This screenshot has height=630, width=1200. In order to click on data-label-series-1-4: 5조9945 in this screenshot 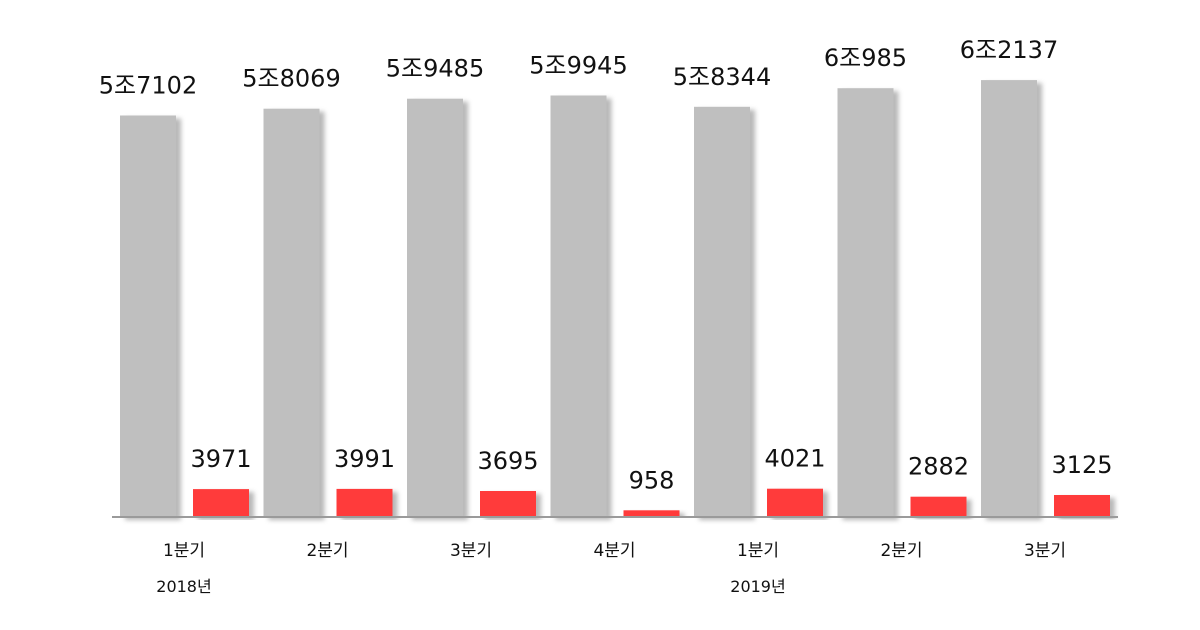, I will do `click(578, 66)`.